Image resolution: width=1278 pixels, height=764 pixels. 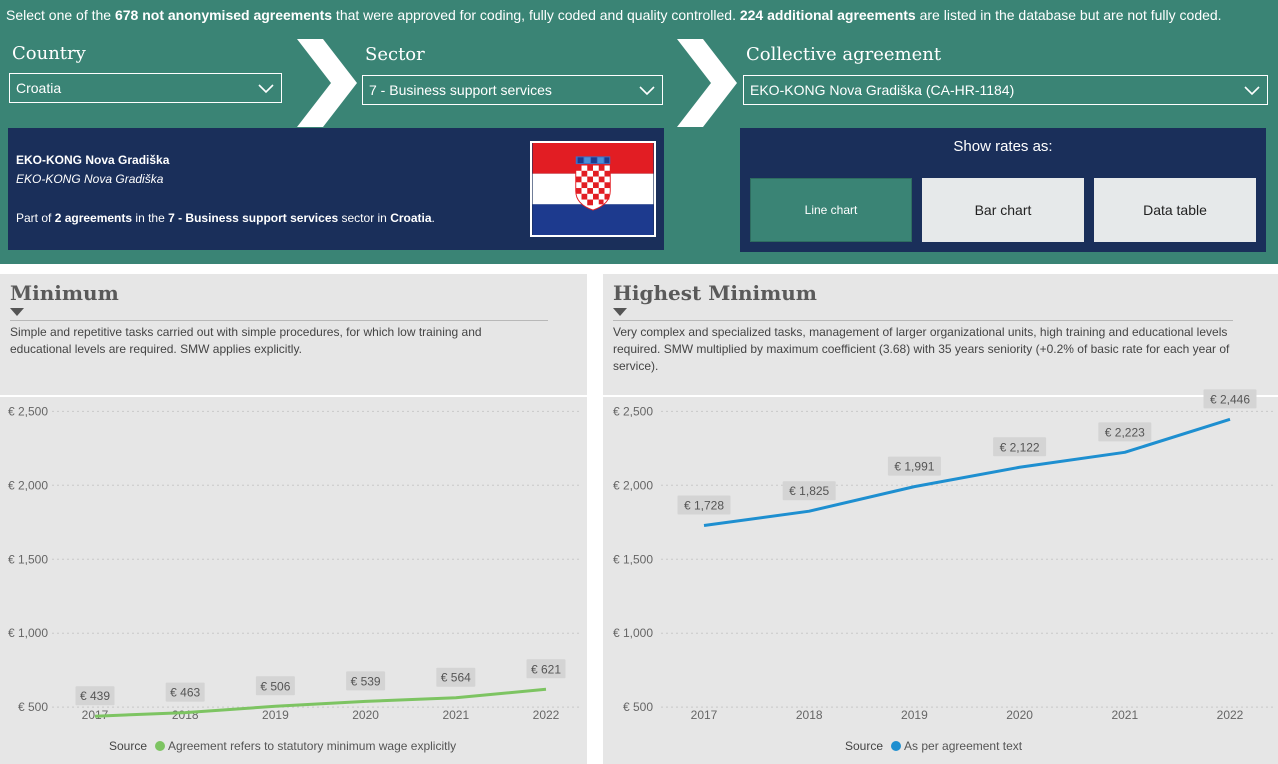 I want to click on desc-sector: 7 - Business support services, so click(x=253, y=218).